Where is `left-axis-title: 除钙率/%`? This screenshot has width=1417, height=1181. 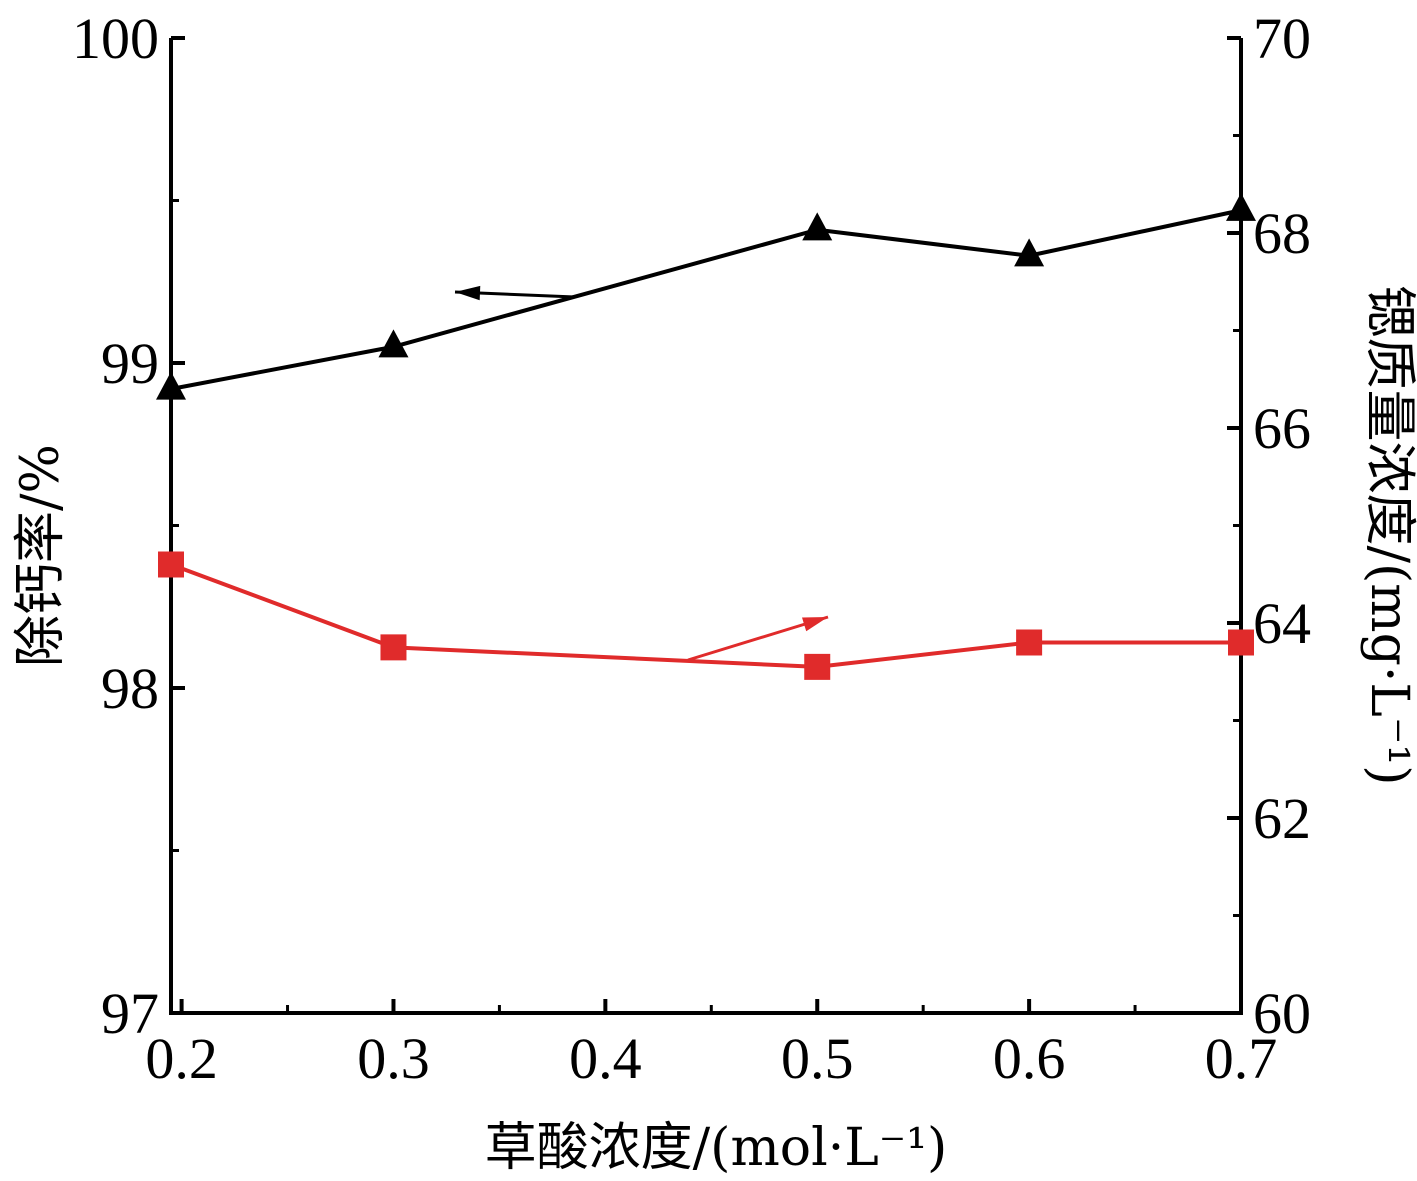
left-axis-title: 除钙率/% is located at coordinates (41, 555).